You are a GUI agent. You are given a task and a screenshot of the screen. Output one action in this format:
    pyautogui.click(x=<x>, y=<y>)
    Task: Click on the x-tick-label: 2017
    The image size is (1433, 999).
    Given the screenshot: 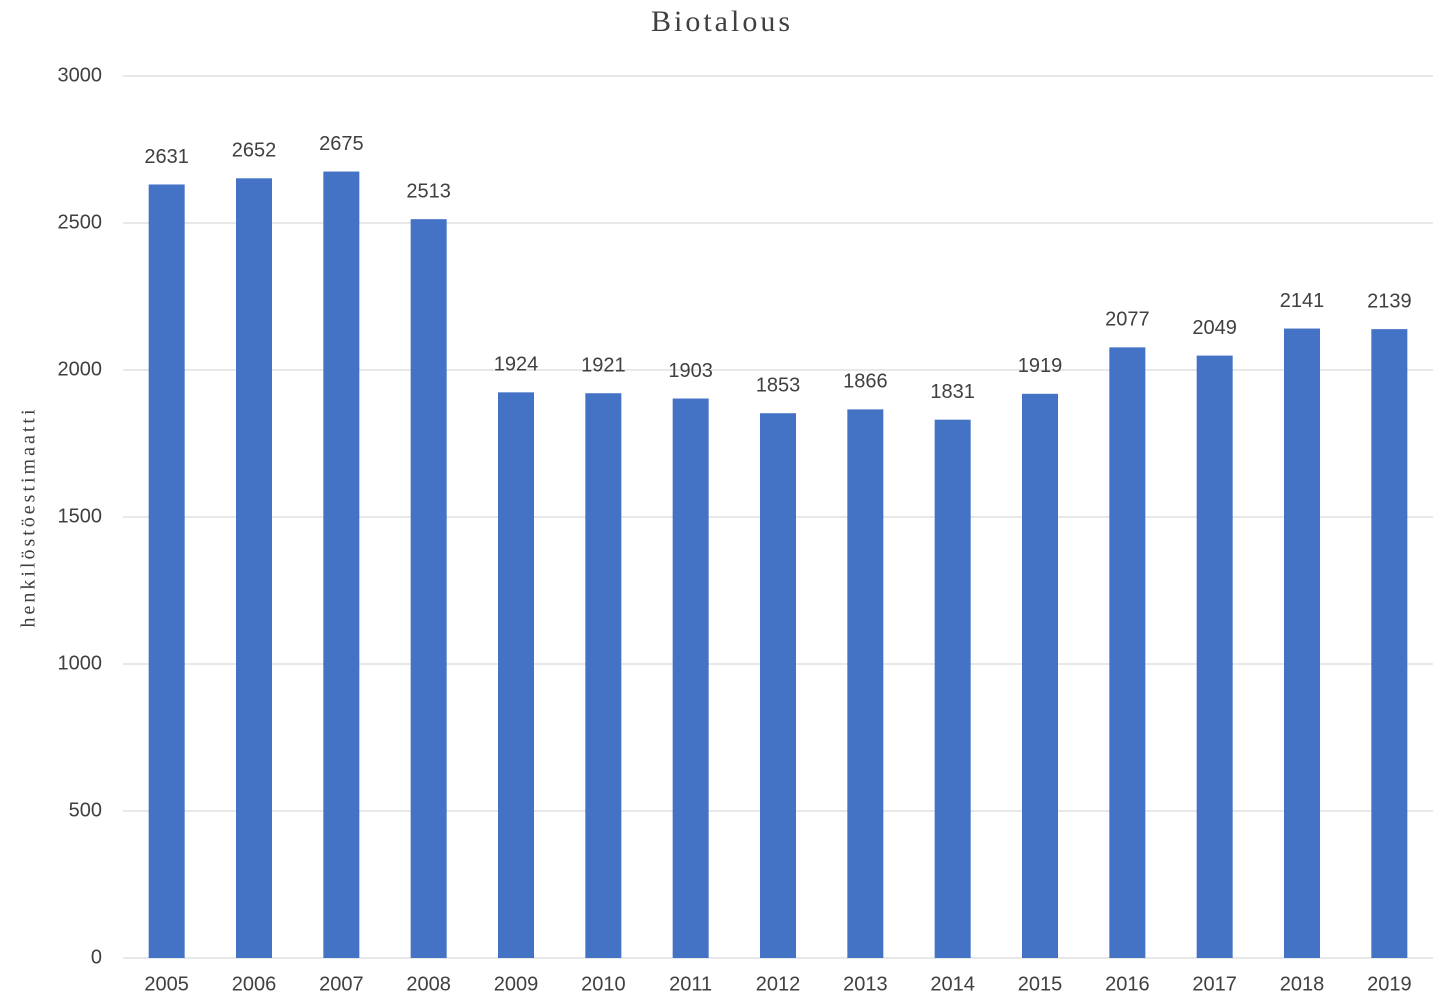 What is the action you would take?
    pyautogui.click(x=1214, y=984)
    